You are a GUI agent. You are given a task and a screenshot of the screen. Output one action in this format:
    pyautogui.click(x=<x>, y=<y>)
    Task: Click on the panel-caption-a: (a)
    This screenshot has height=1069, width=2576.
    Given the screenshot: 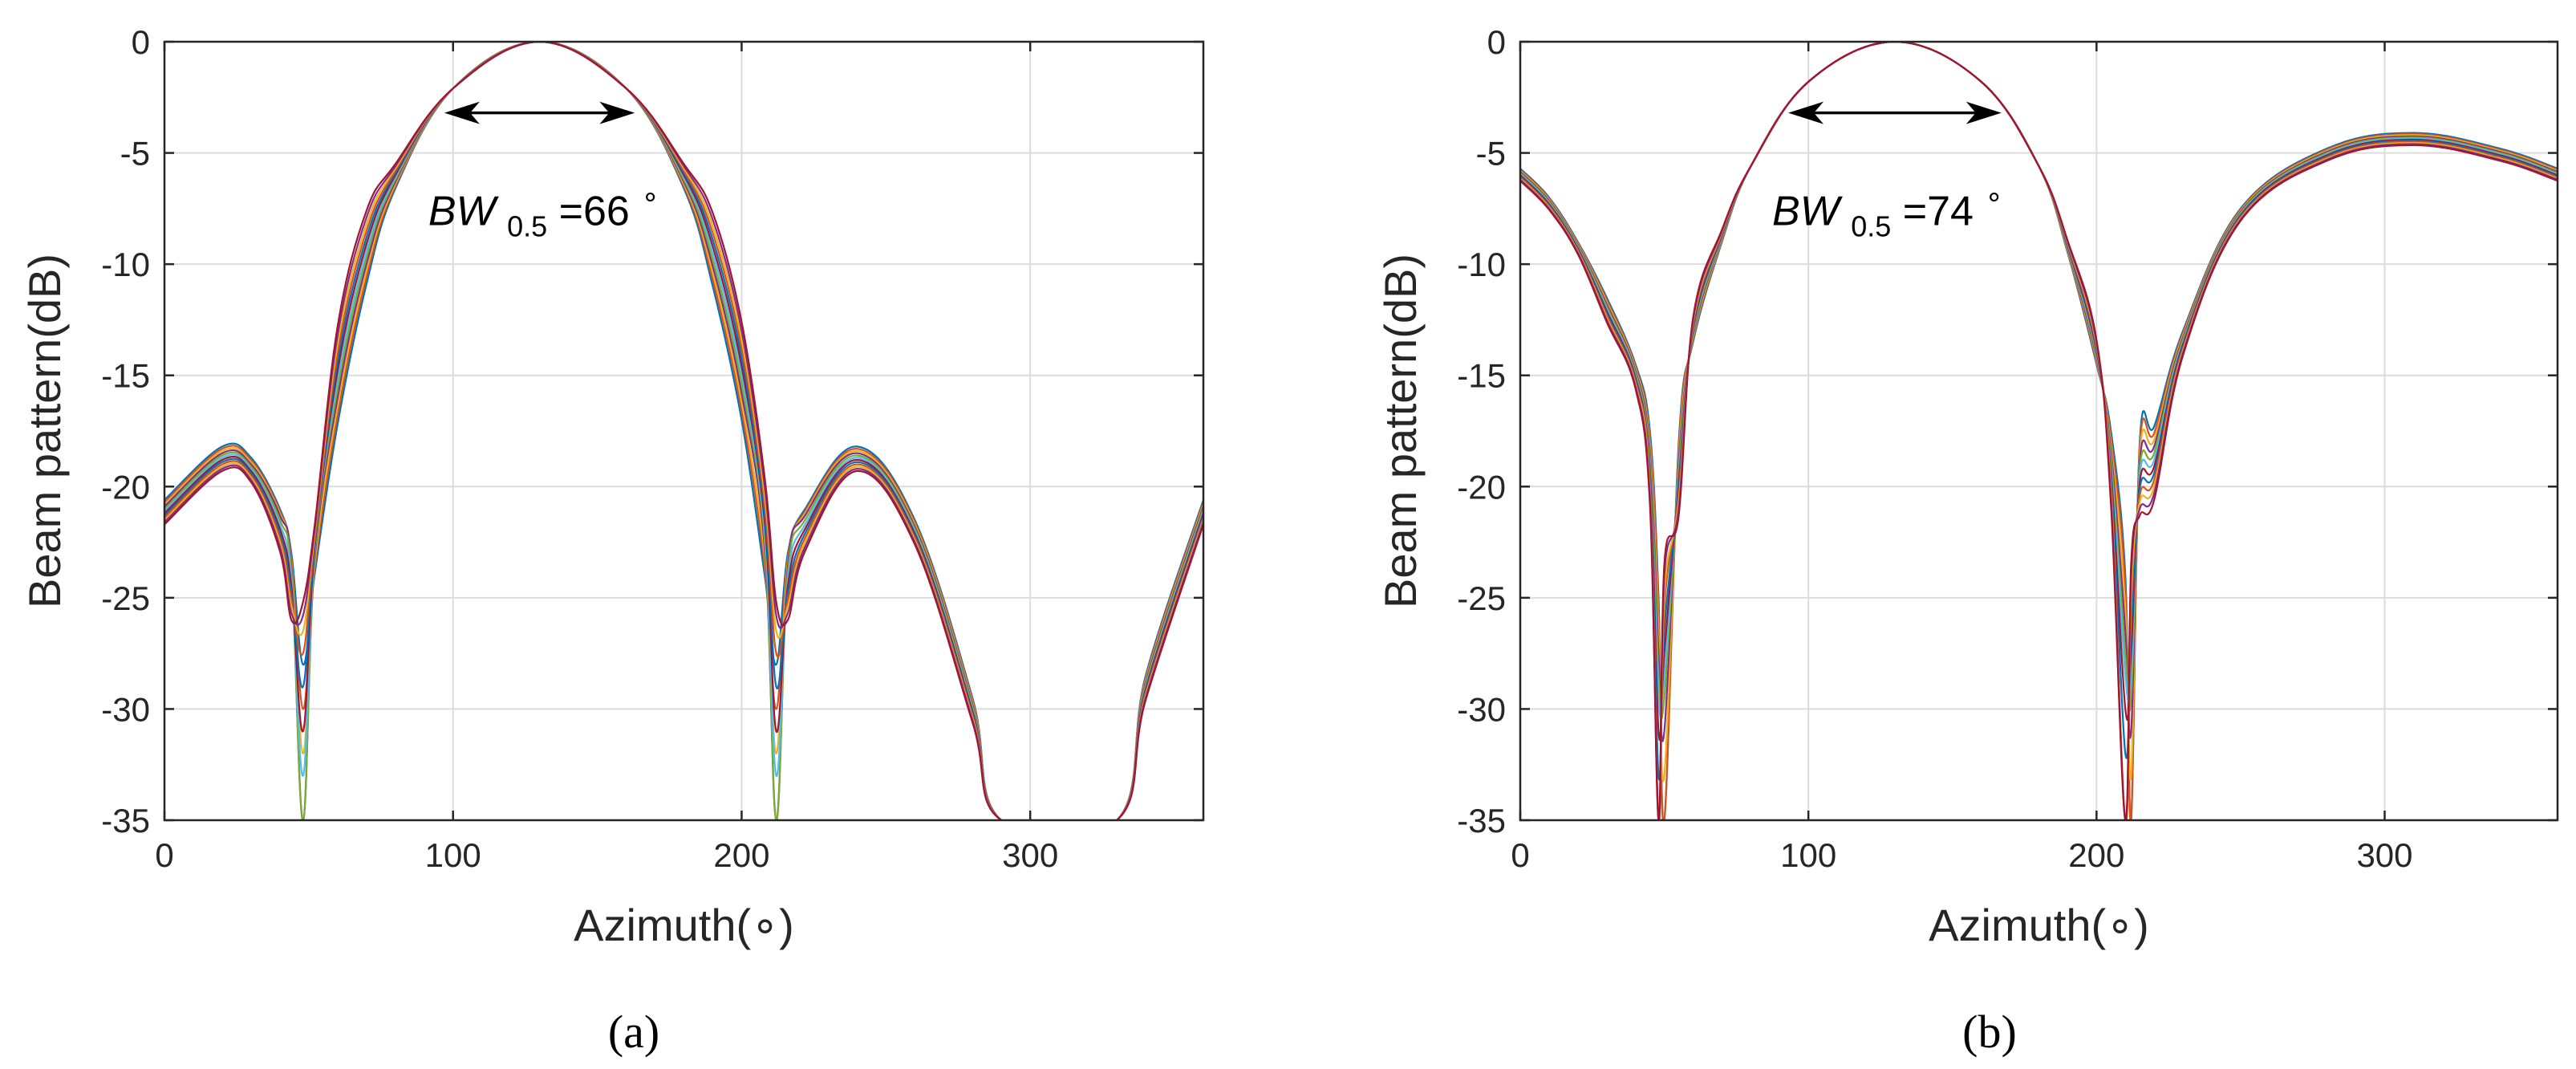 What is the action you would take?
    pyautogui.click(x=633, y=1032)
    